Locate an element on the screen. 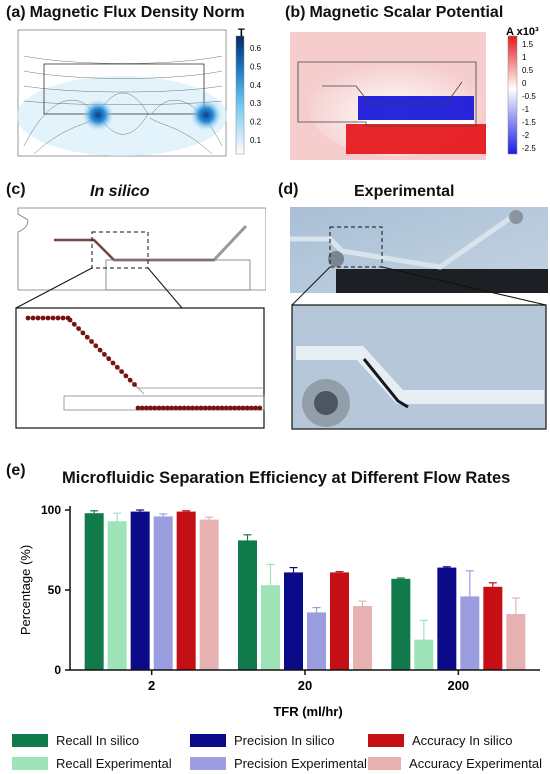 The width and height of the screenshot is (550, 774). legend-swatch-recall-experimental is located at coordinates (30, 763).